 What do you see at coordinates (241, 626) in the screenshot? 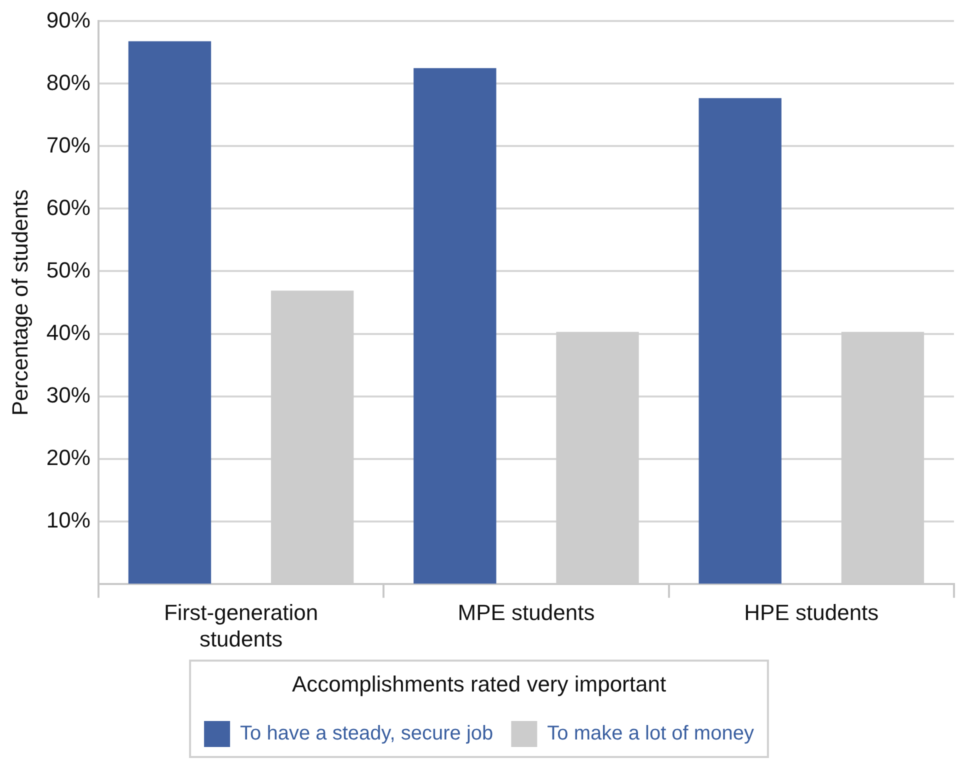
I see `x-tick-label: First-generation students` at bounding box center [241, 626].